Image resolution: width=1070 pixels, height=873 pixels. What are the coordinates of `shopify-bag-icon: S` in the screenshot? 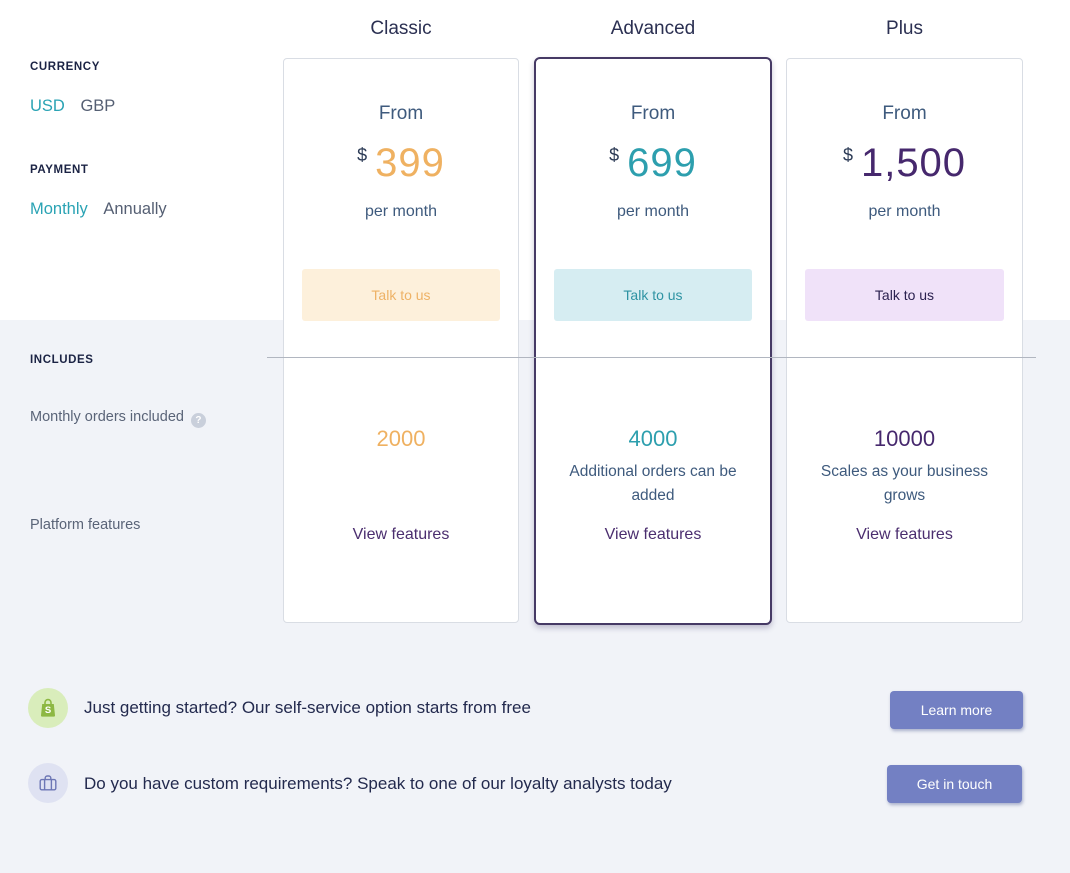 It's located at (48, 707).